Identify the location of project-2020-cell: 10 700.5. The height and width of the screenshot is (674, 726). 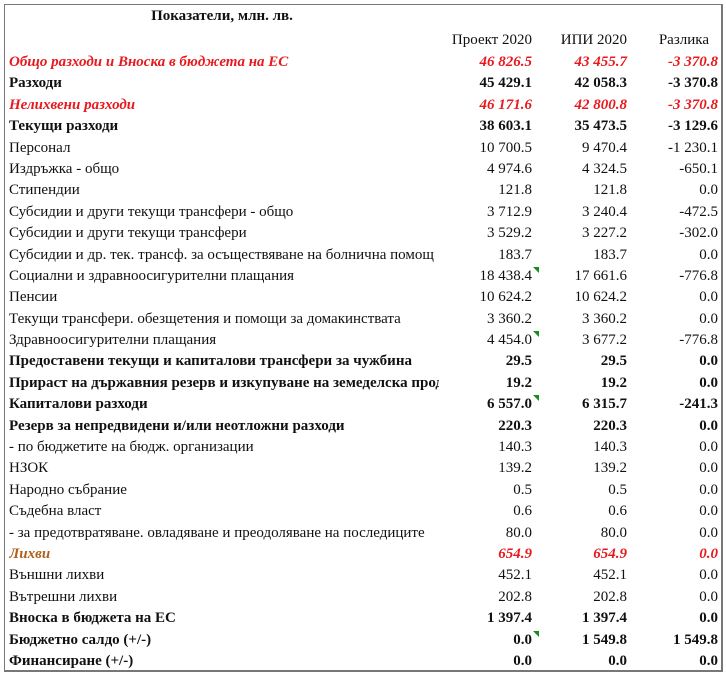
(506, 148).